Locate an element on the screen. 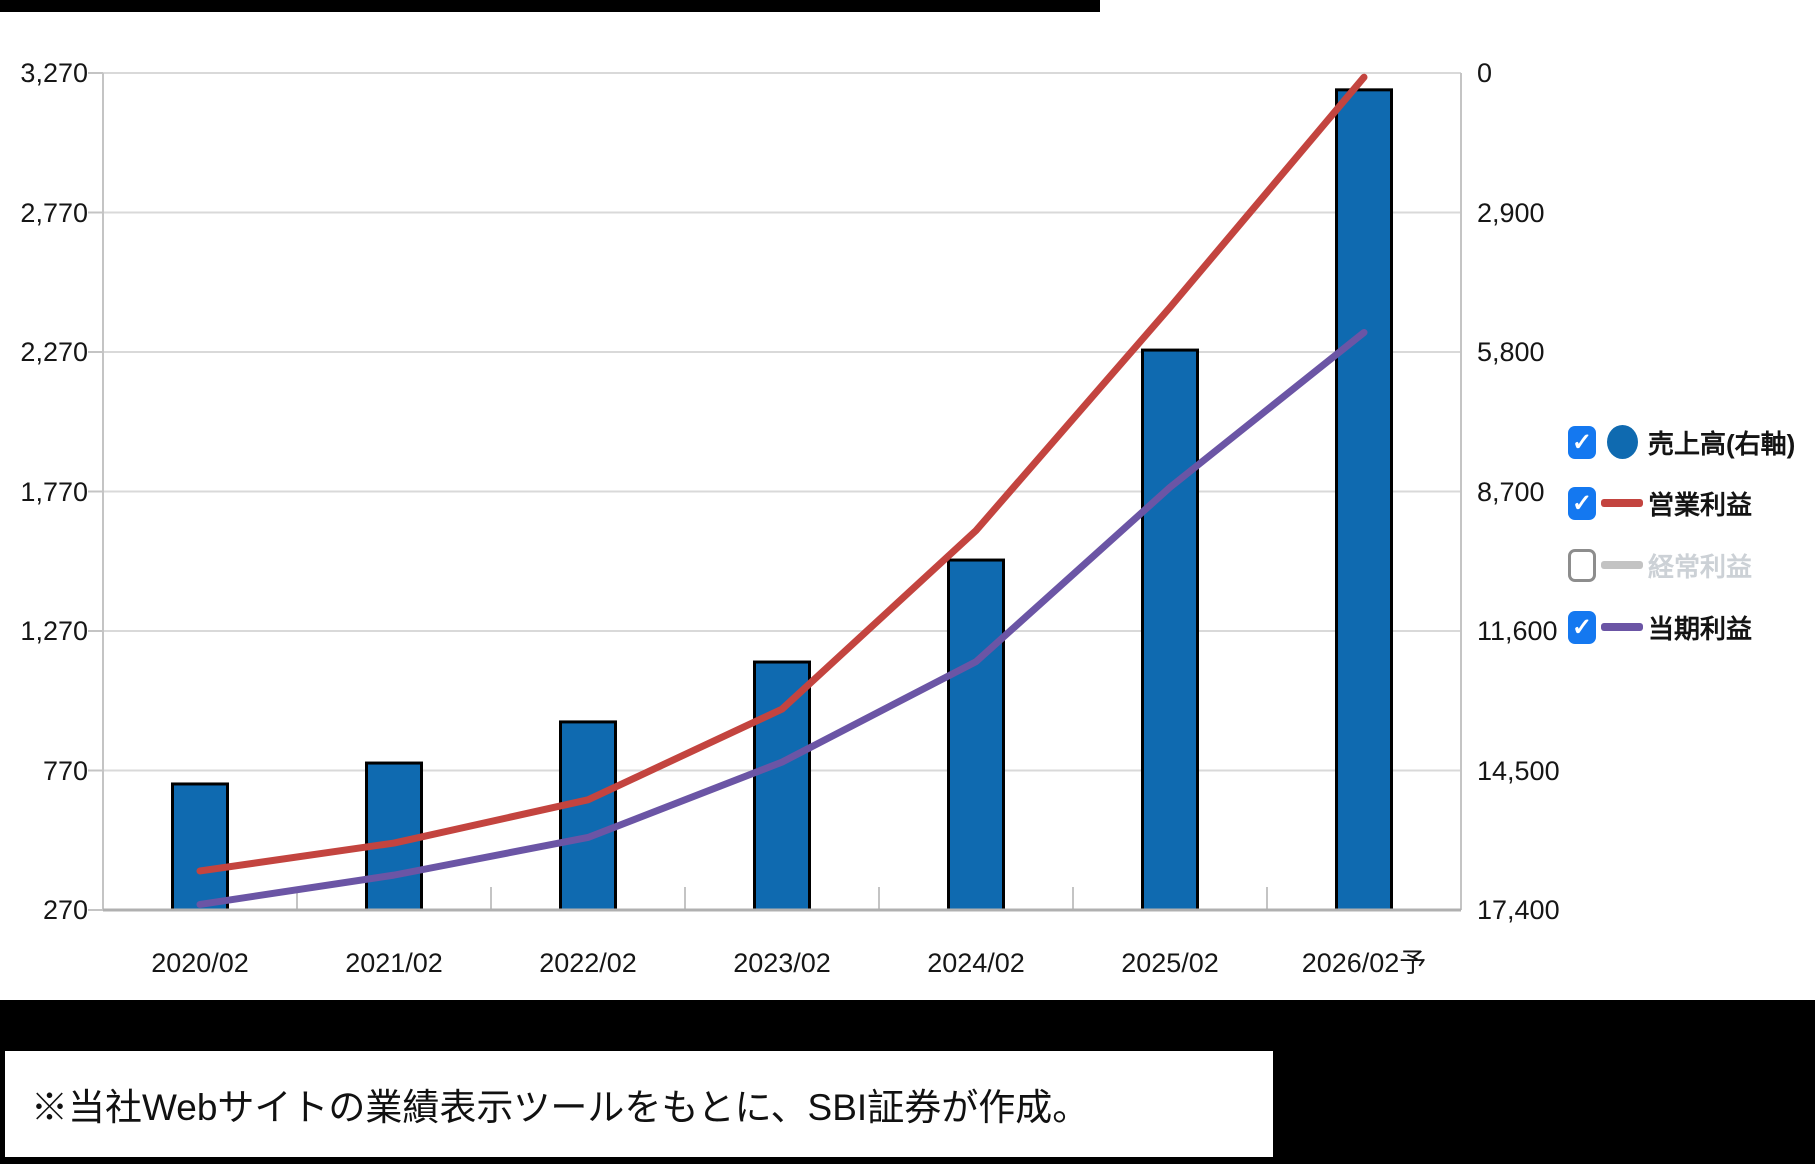 This screenshot has width=1815, height=1164. legend-label: 営業利益 is located at coordinates (1700, 504).